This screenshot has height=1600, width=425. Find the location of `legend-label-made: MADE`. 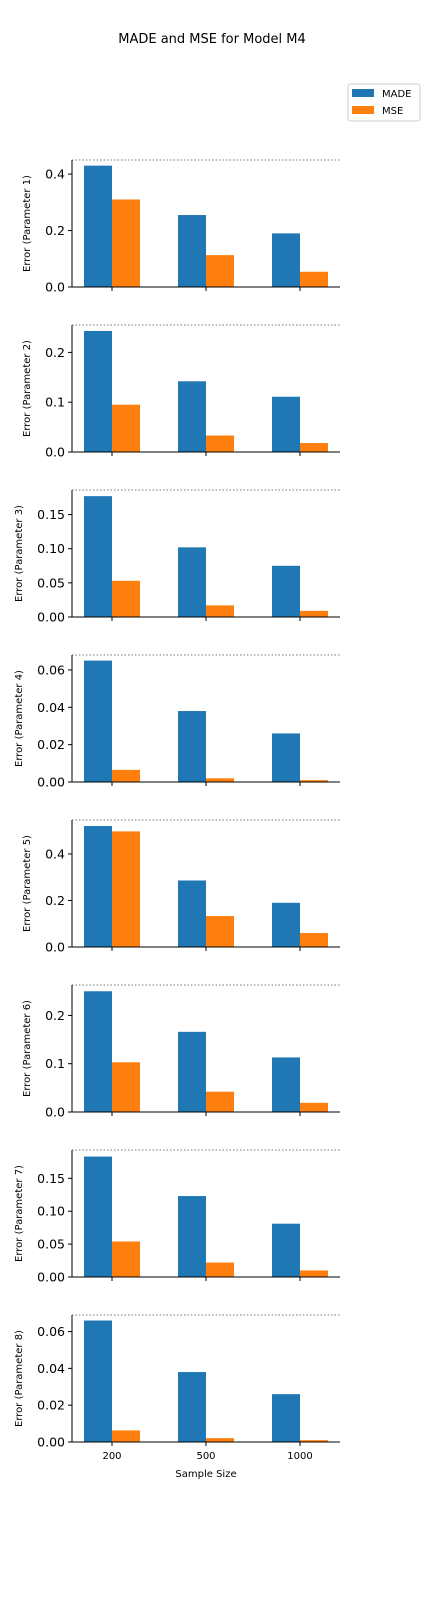

legend-label-made: MADE is located at coordinates (397, 94).